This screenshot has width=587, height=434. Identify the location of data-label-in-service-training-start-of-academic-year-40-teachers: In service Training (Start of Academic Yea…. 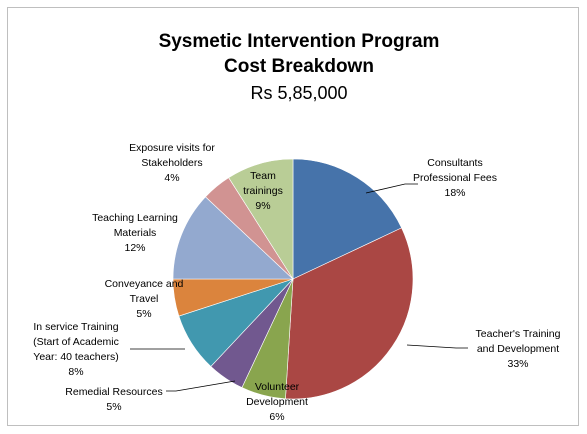
(76, 349).